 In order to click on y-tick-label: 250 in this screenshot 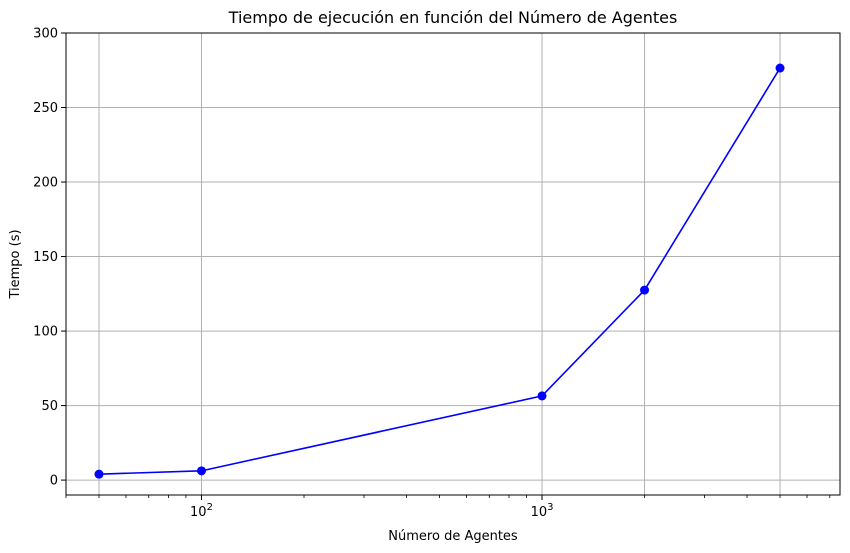, I will do `click(45, 108)`.